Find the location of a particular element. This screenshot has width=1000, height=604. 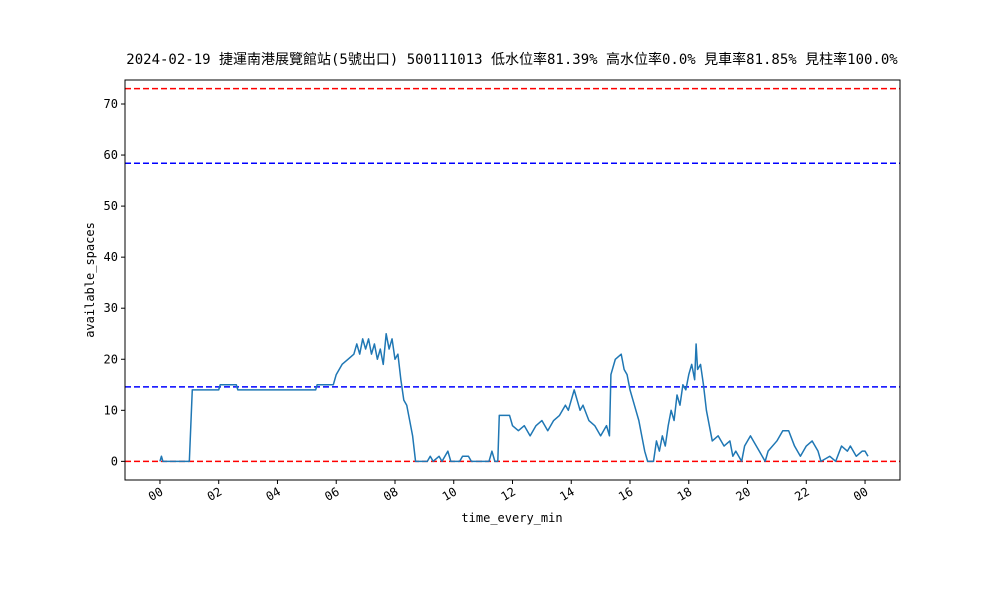

y-tick-label: 70 is located at coordinates (111, 104).